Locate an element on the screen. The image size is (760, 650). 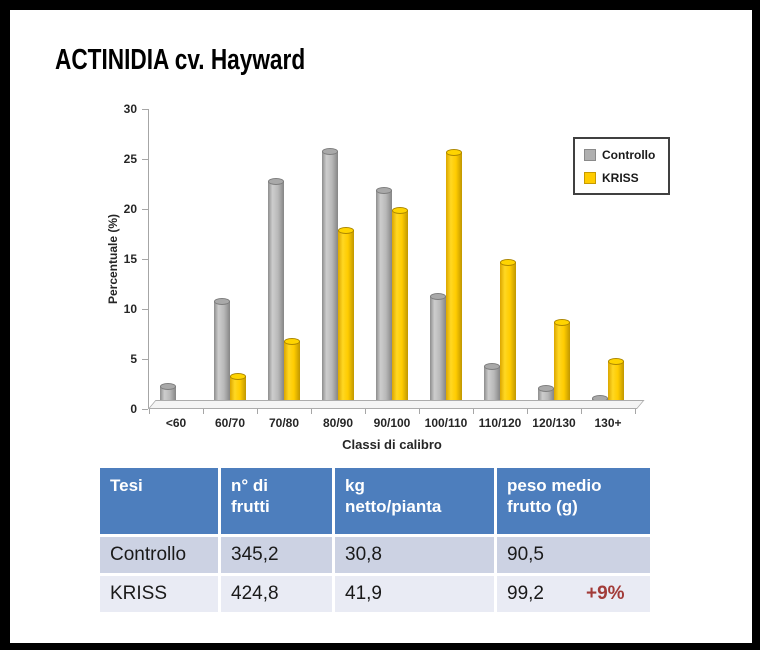
bar-controllo-80/90 is located at coordinates (330, 278).